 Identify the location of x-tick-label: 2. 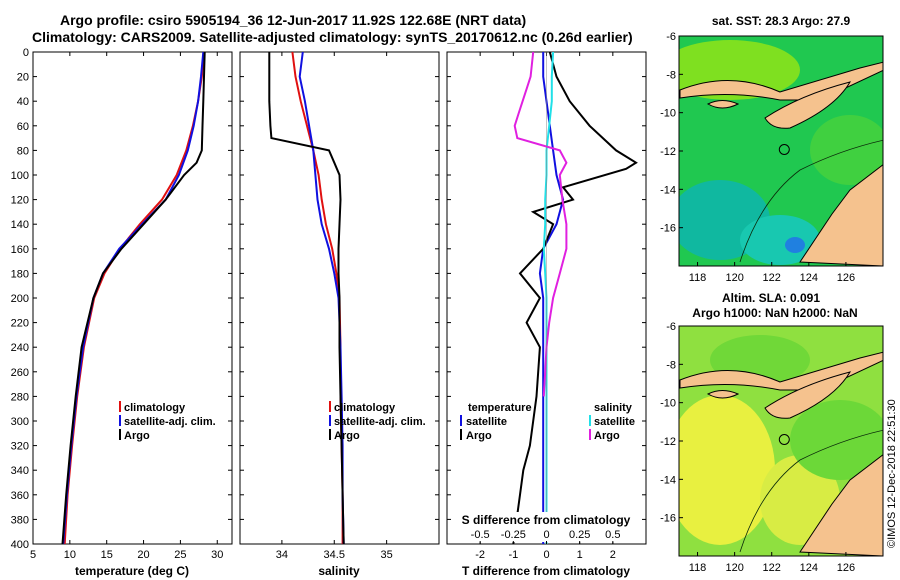
(613, 555).